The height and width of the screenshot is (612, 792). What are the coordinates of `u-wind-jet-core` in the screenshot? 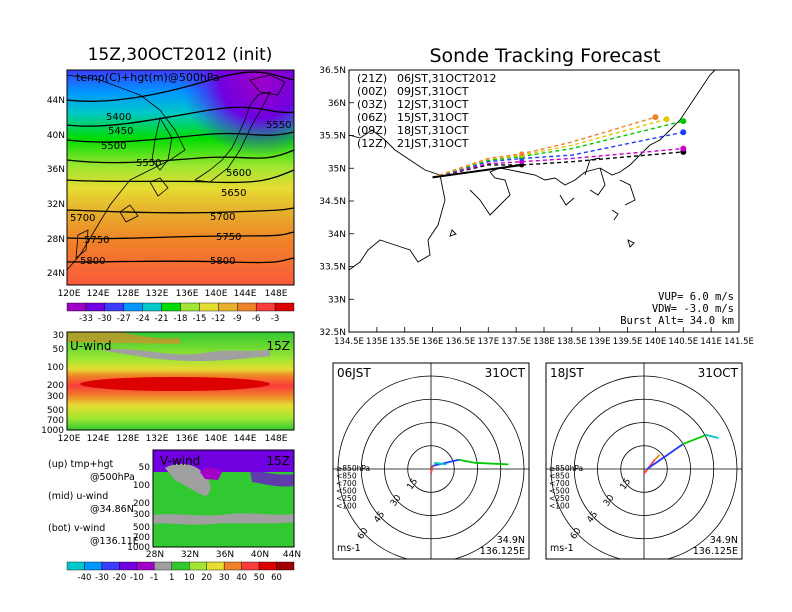 It's located at (175, 384).